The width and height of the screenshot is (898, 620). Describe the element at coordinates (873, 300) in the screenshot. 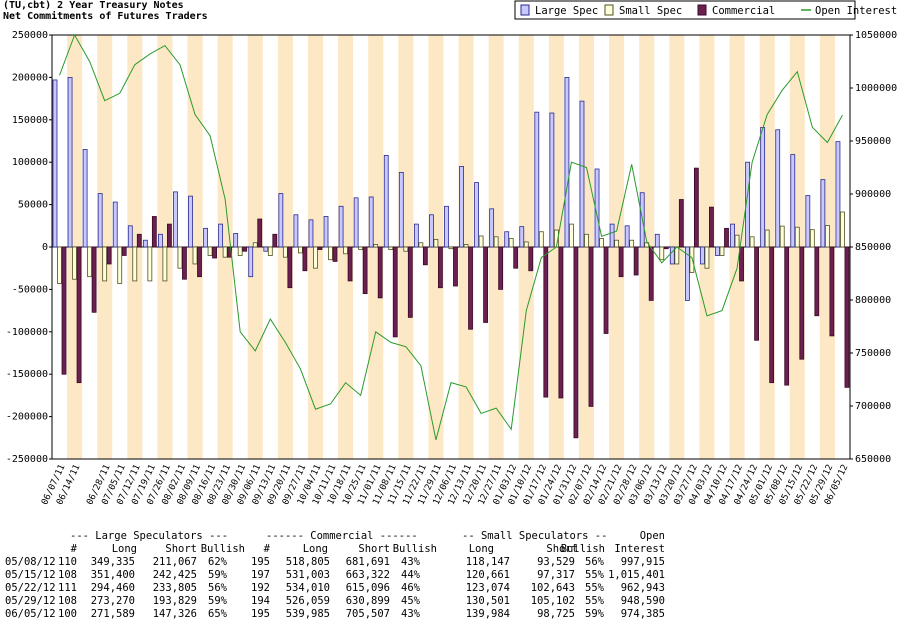

I see `y2-tick-label: 800000` at that location.